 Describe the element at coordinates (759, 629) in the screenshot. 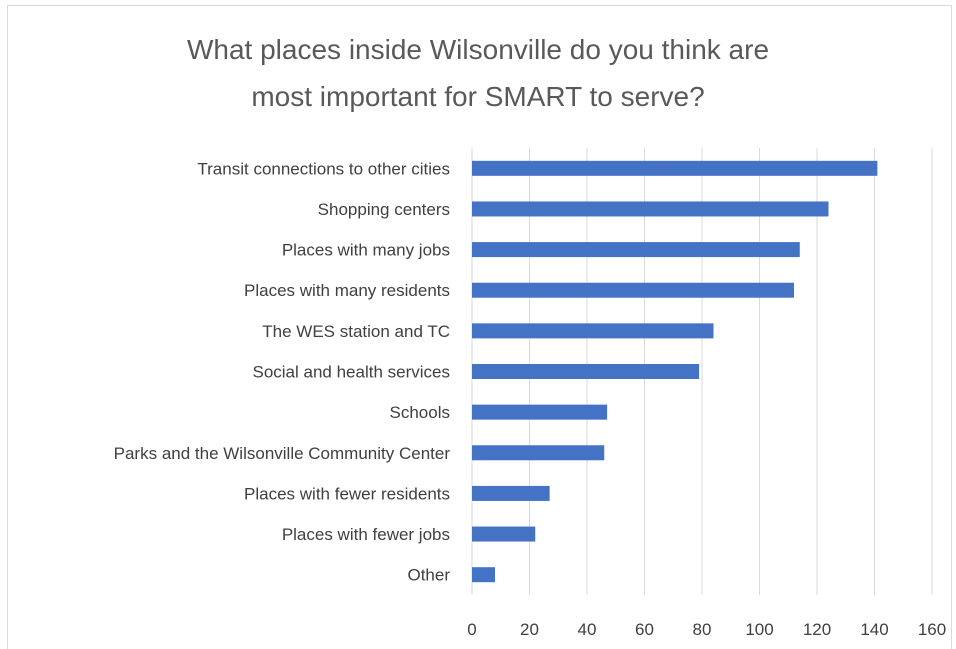

I see `x-tick-label: 100` at that location.